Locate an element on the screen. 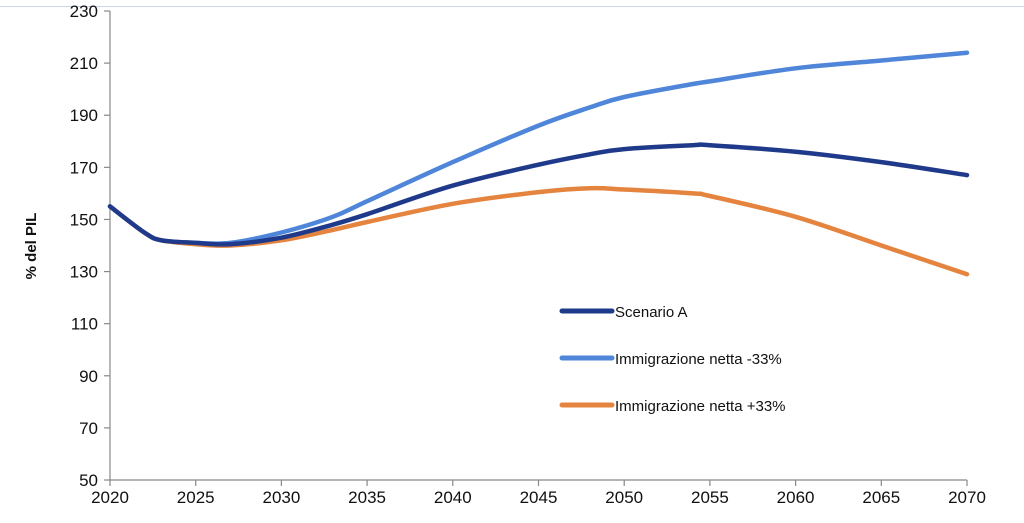 The width and height of the screenshot is (1024, 523). top-border-rule is located at coordinates (512, 6).